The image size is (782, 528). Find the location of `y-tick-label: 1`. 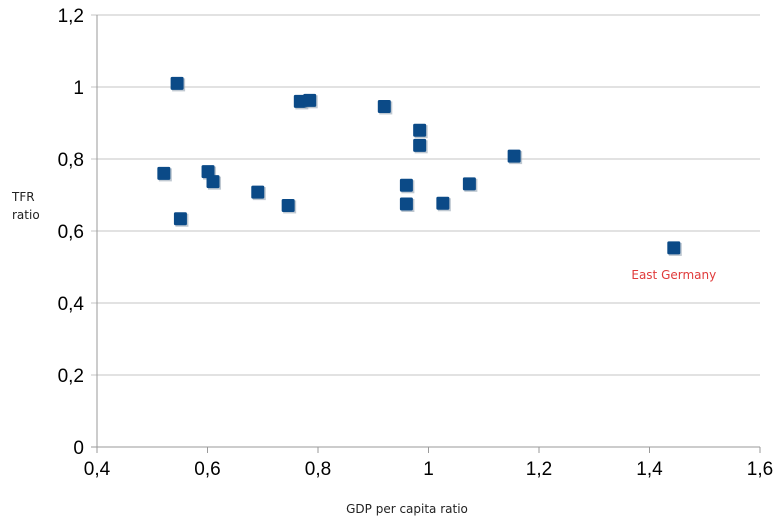

y-tick-label: 1 is located at coordinates (78, 88).